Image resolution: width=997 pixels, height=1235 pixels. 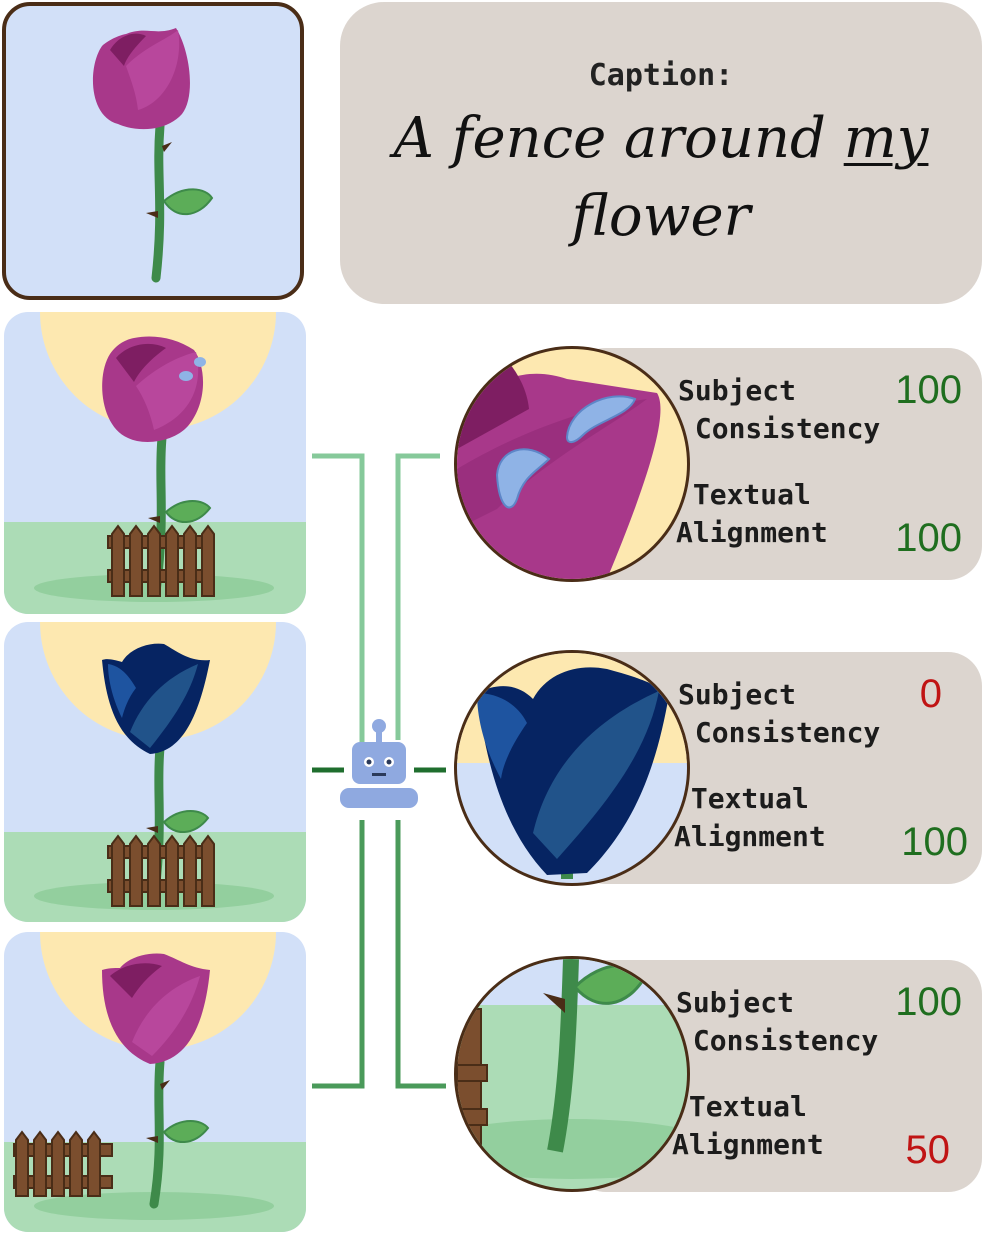 I want to click on generated-flower-2-illustration, so click(x=155, y=772).